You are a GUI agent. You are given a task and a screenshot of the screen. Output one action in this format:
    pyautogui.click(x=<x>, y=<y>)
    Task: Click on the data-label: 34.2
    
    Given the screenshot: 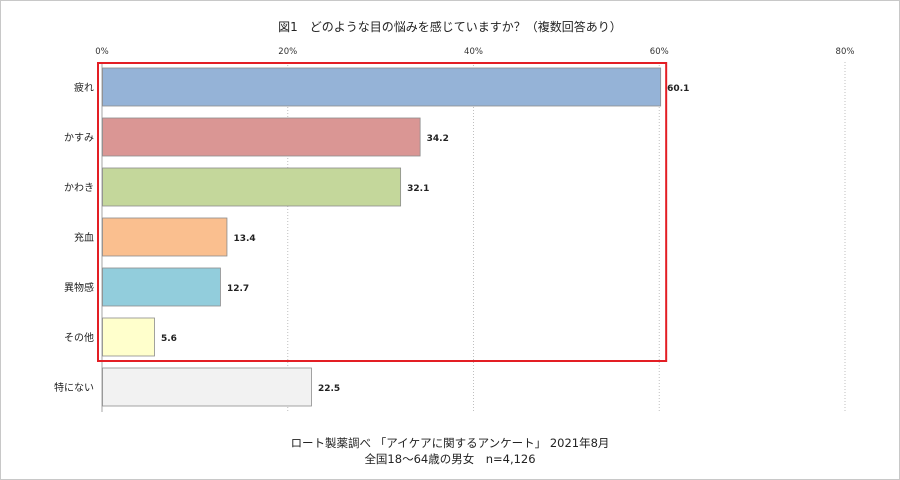 What is the action you would take?
    pyautogui.click(x=438, y=139)
    